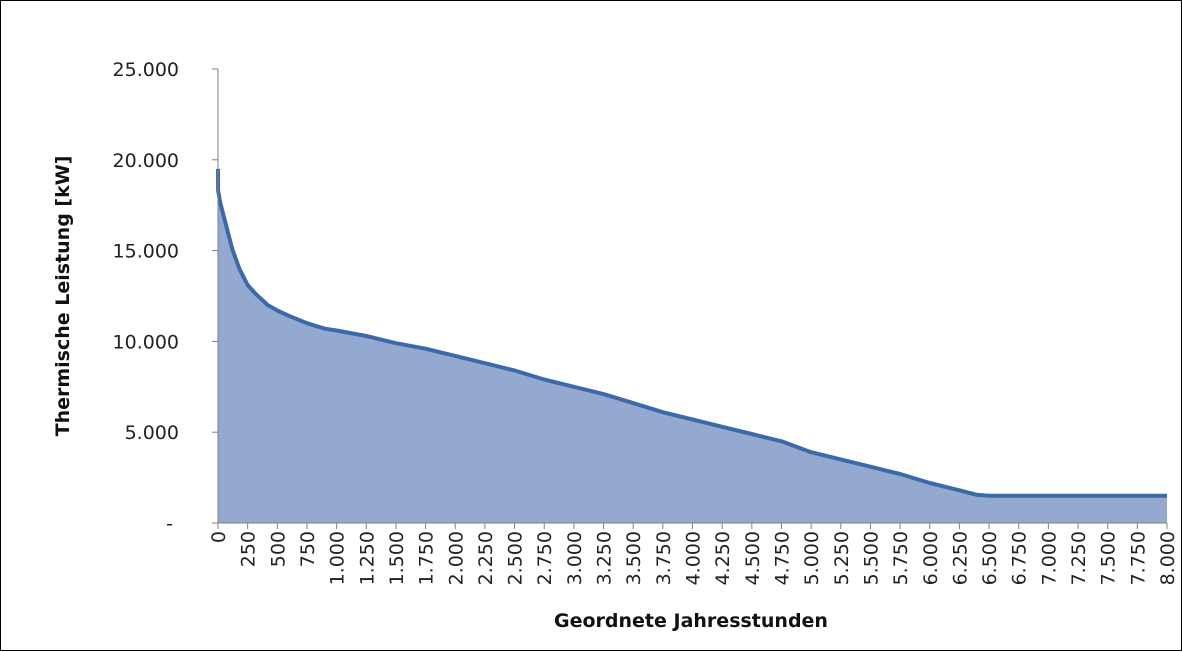  Describe the element at coordinates (219, 537) in the screenshot. I see `x-tick-label: 0` at that location.